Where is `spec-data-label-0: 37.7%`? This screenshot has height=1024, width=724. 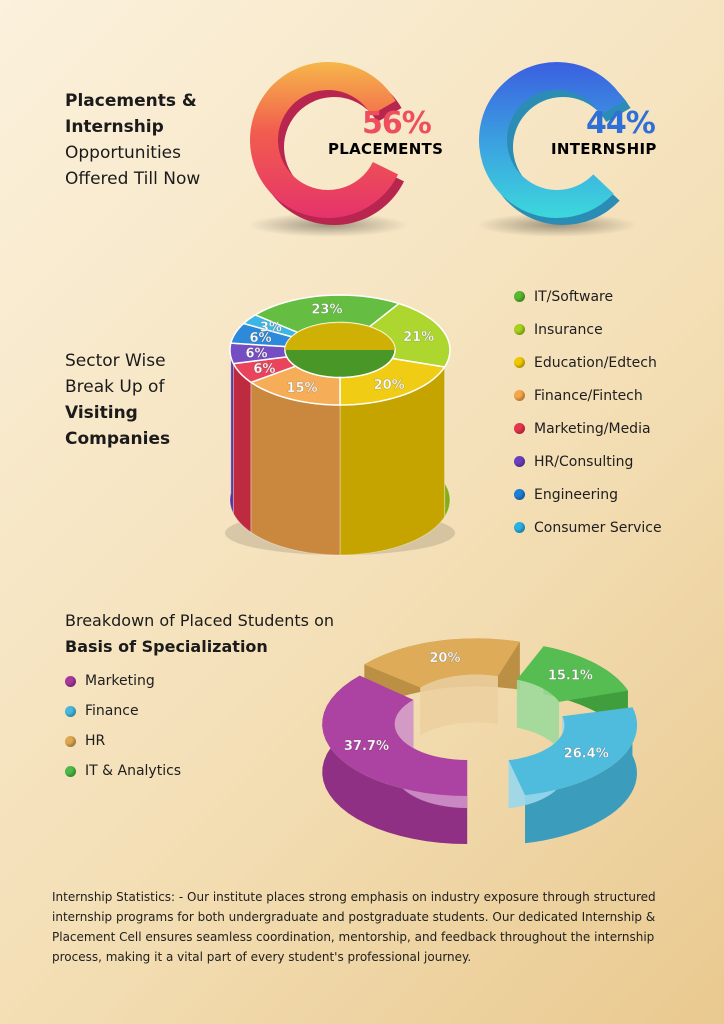
spec-data-label-0: 37.7% is located at coordinates (366, 746).